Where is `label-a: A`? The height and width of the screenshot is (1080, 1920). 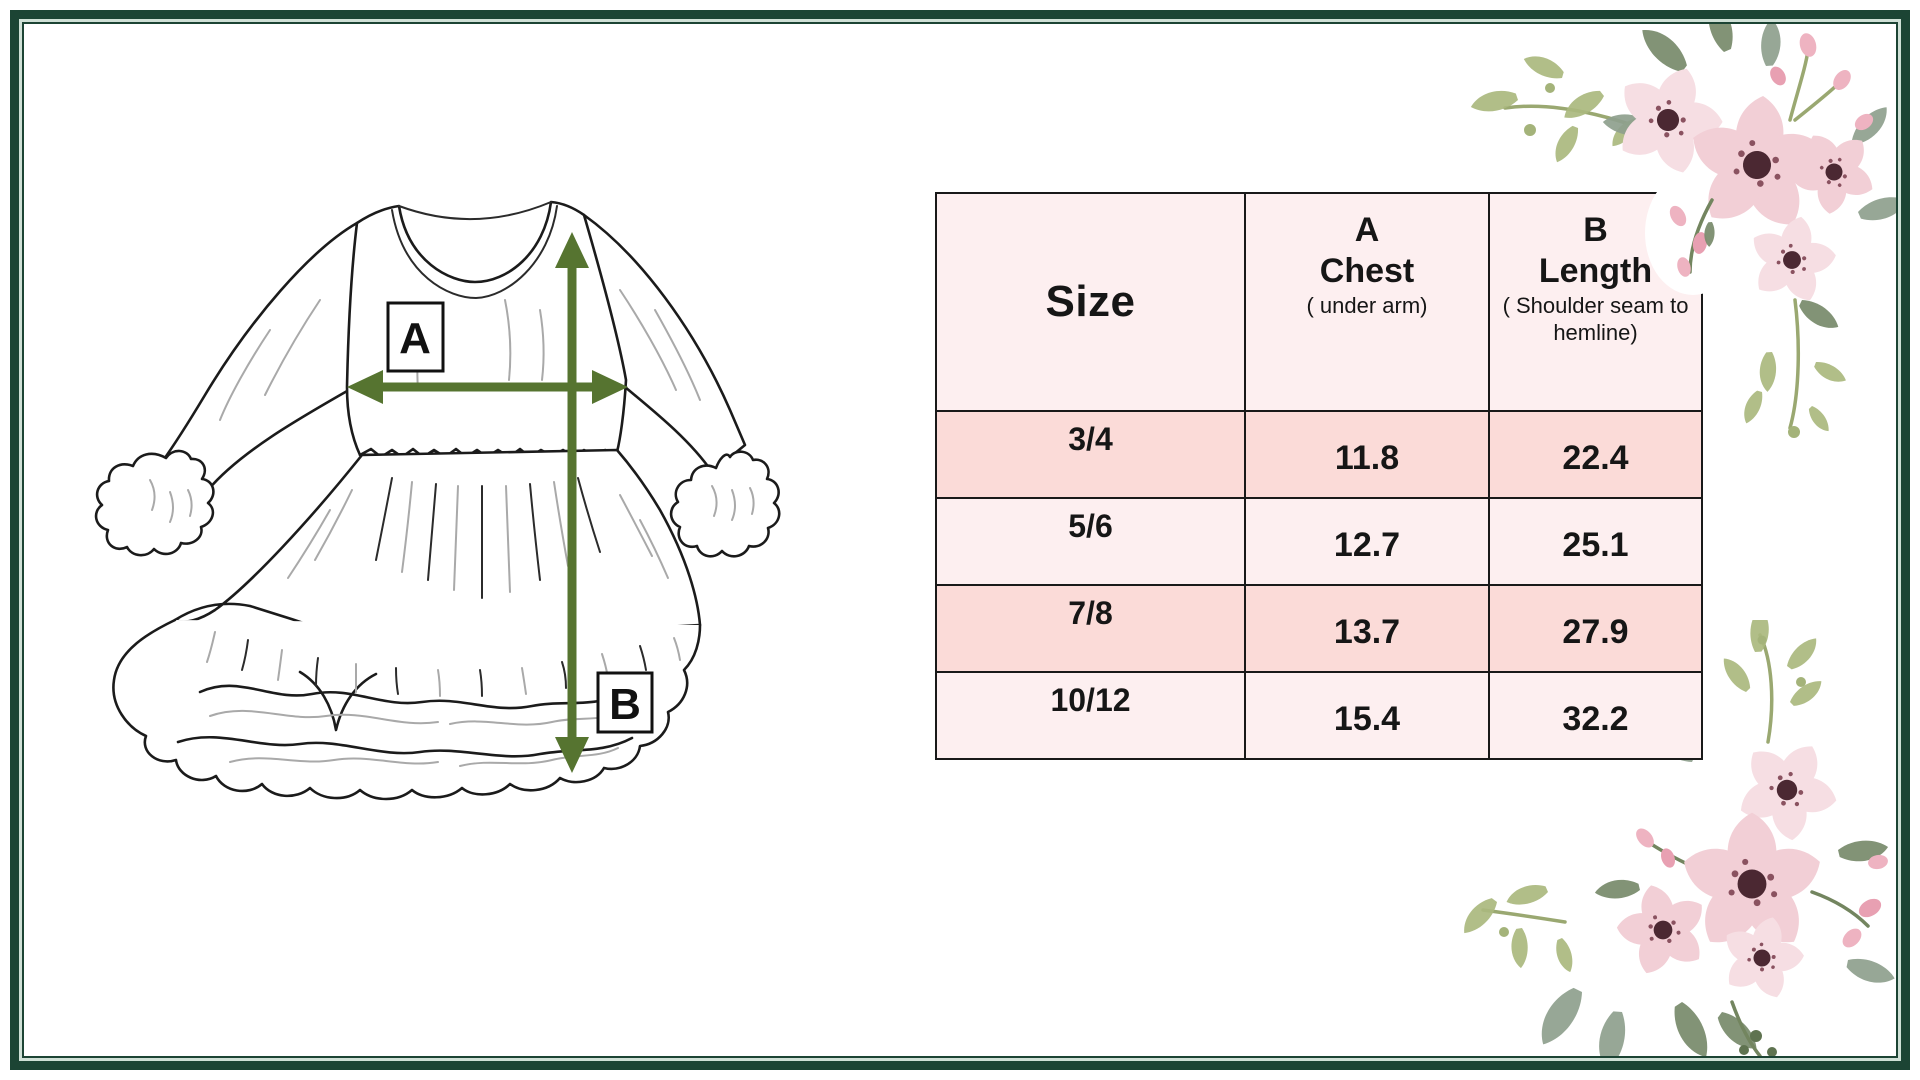 label-a: A is located at coordinates (415, 338).